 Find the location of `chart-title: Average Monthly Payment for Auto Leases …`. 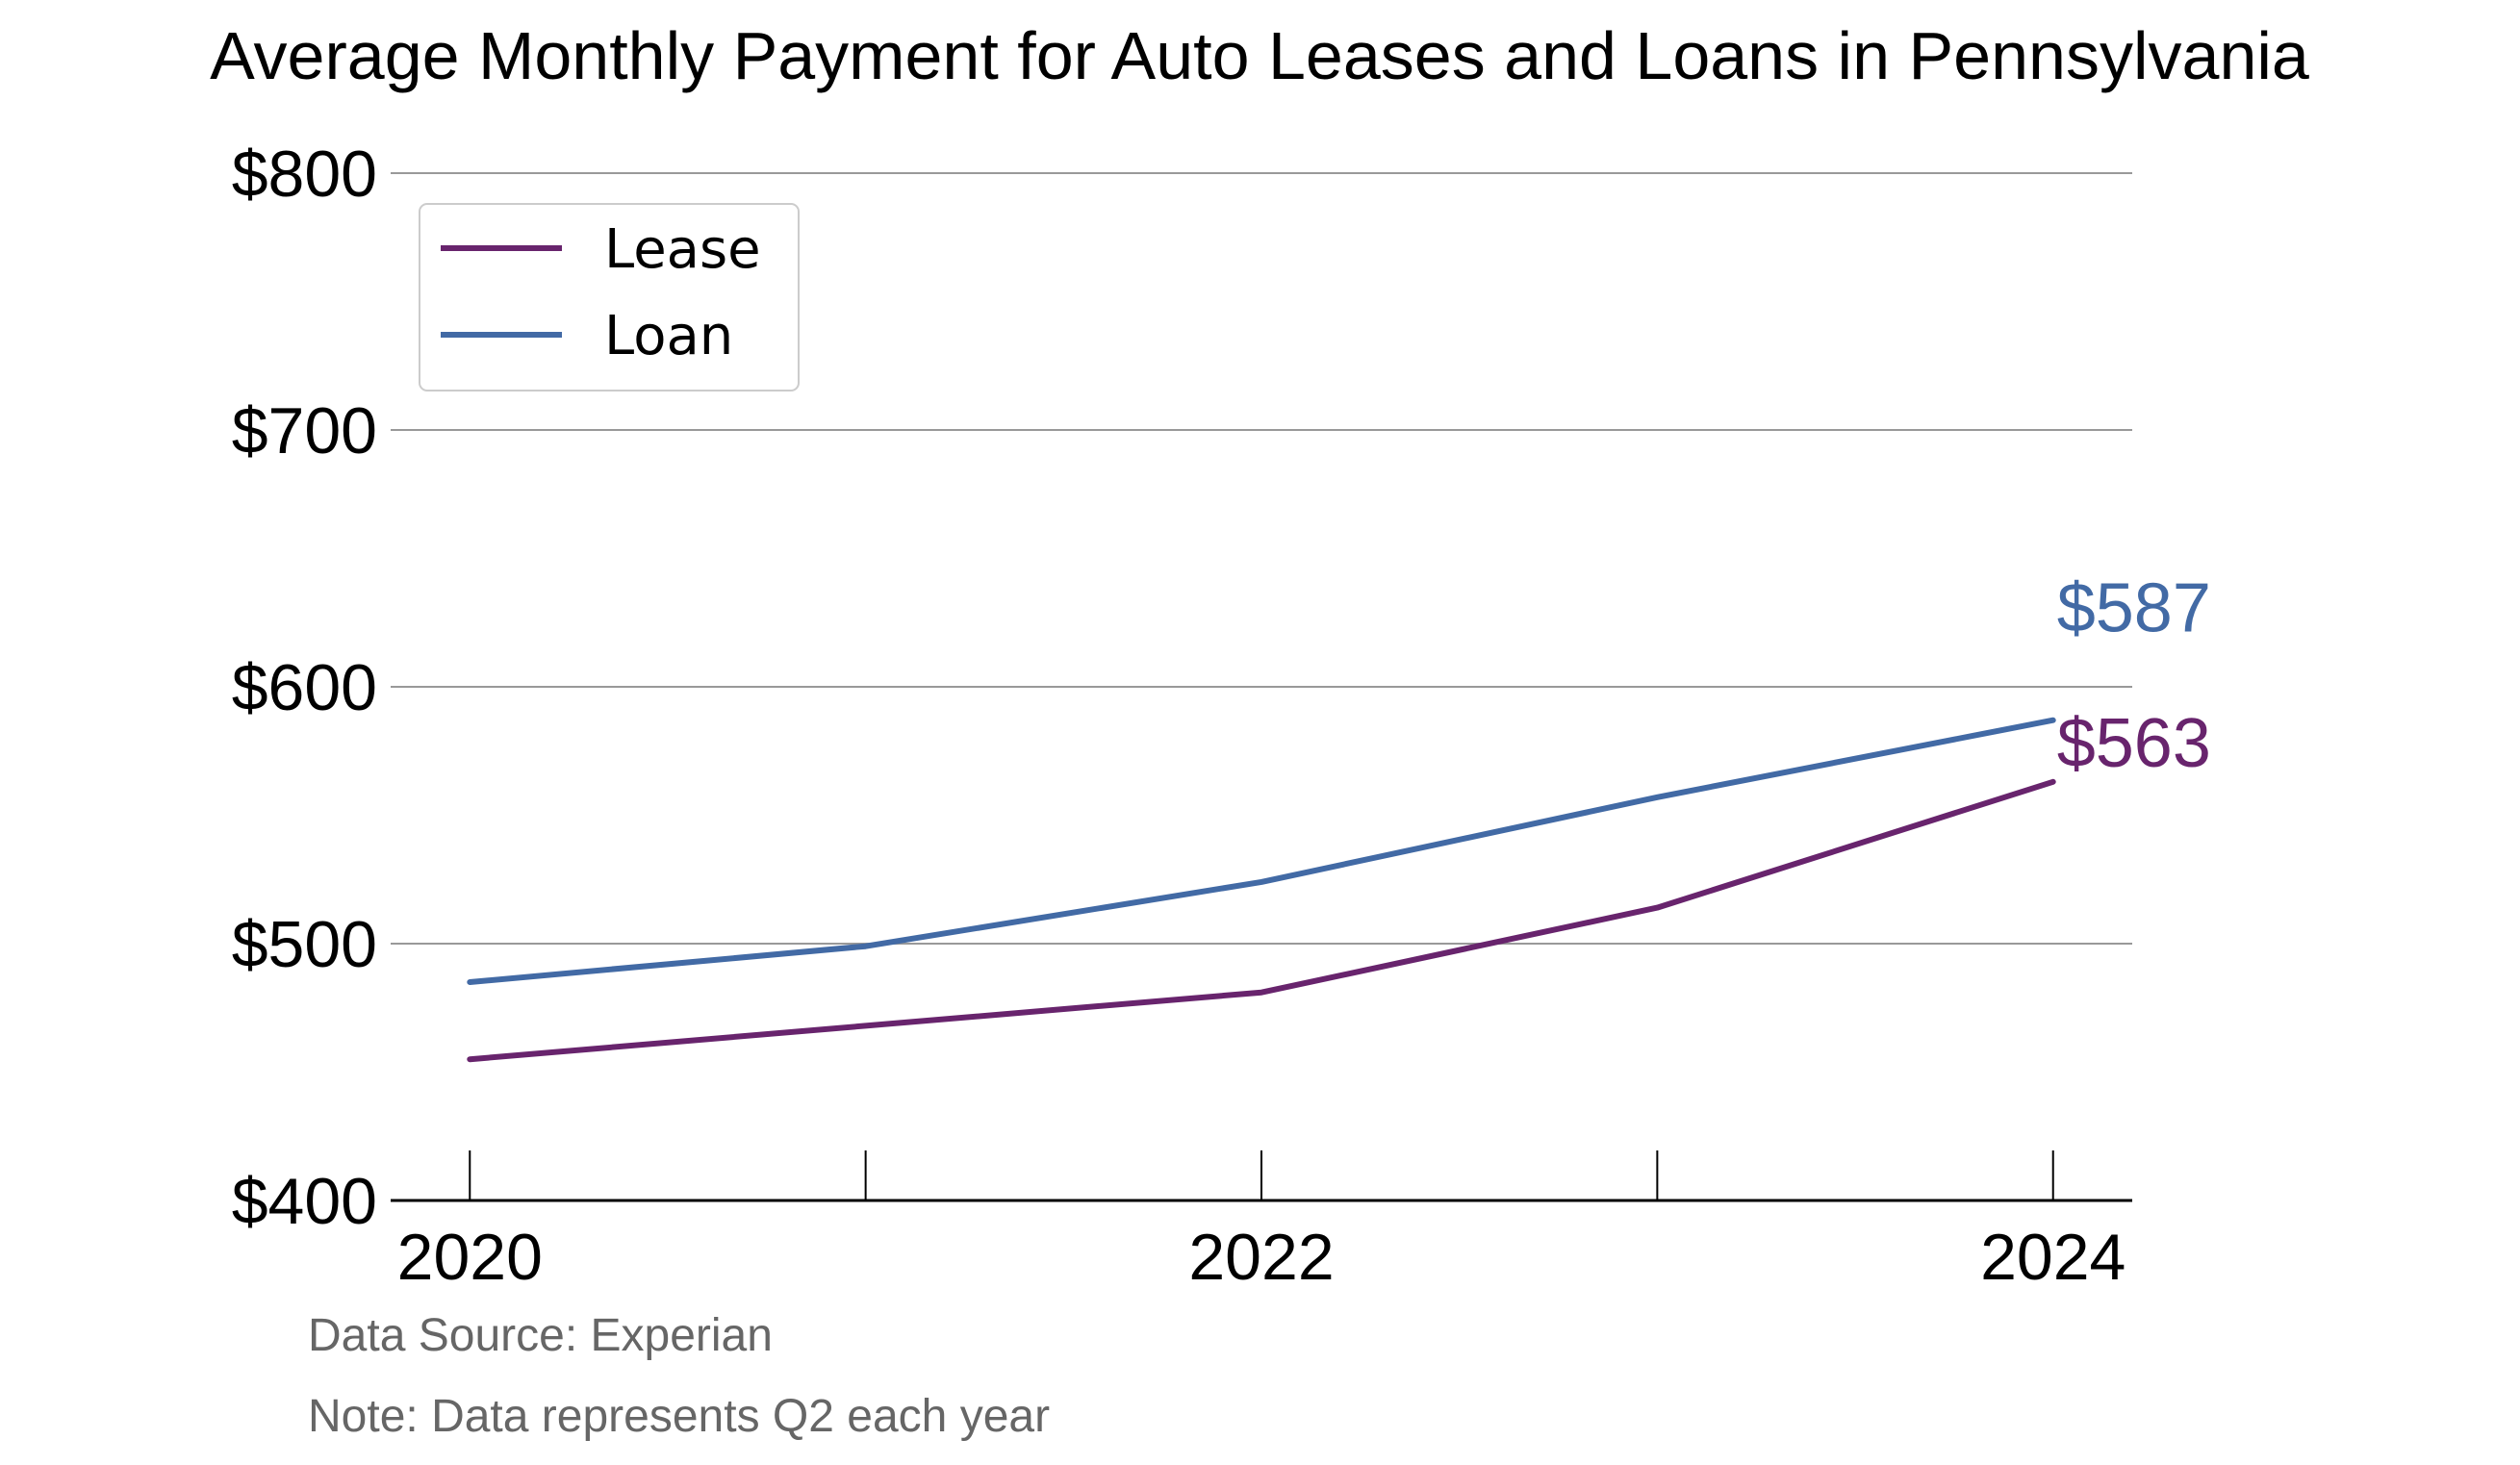

chart-title: Average Monthly Payment for Auto Leases … is located at coordinates (1259, 55).